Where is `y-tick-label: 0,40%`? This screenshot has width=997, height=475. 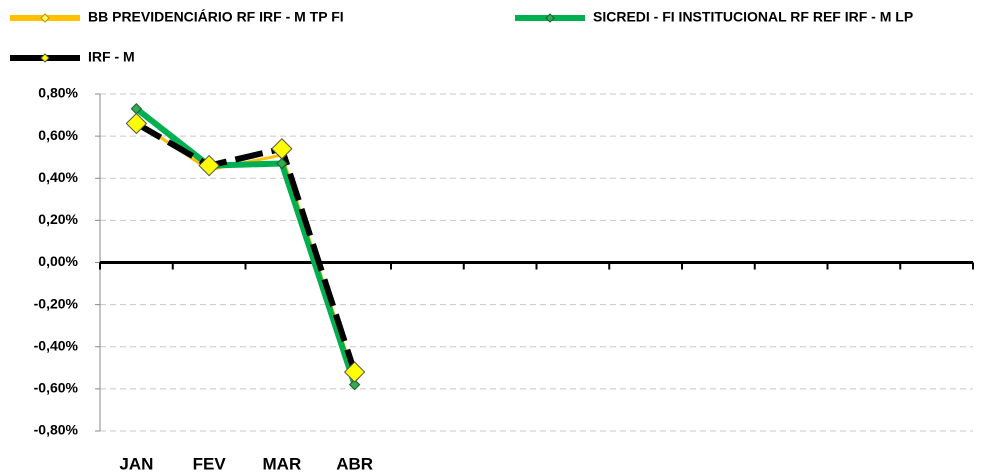 y-tick-label: 0,40% is located at coordinates (58, 177).